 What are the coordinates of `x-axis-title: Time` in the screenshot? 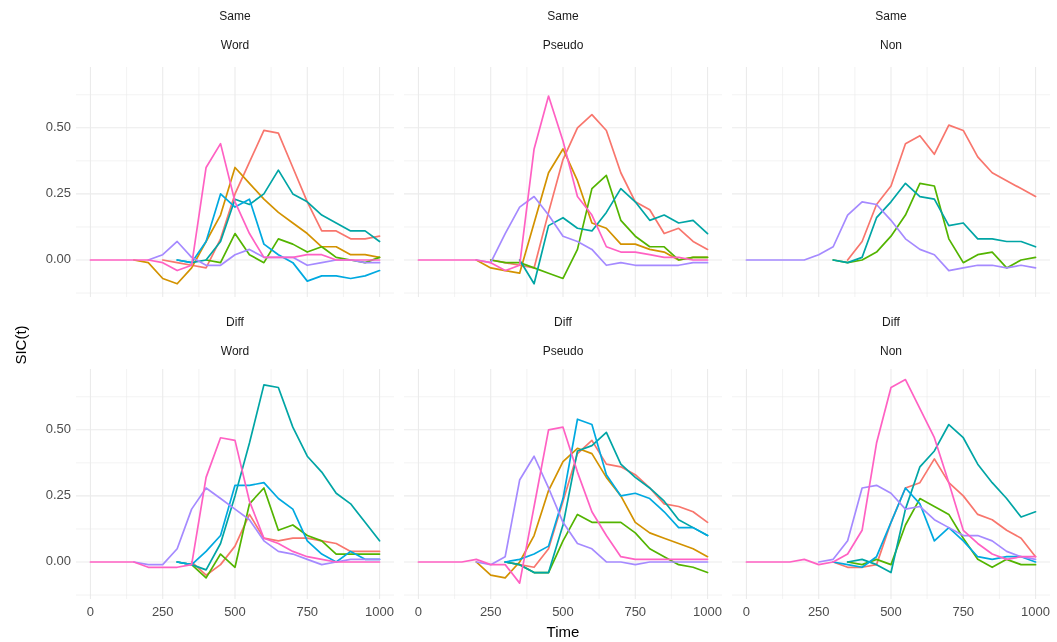 It's located at (563, 631).